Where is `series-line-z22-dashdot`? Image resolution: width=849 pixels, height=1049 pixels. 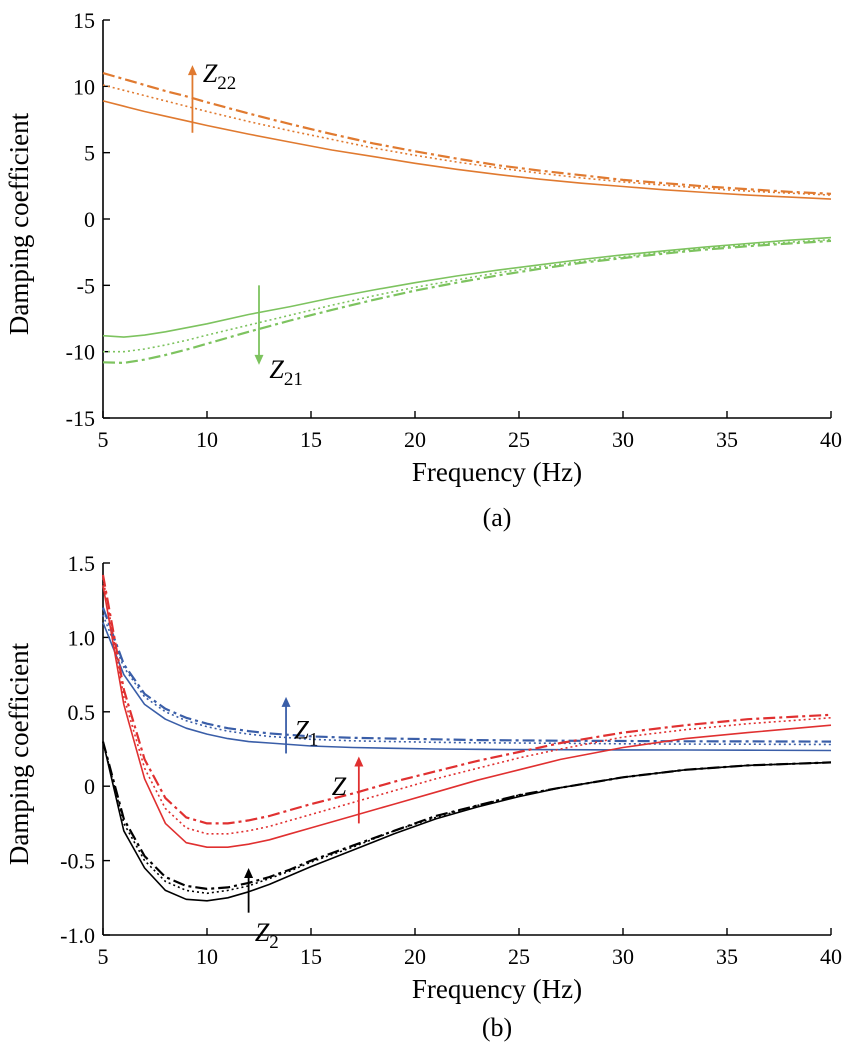 series-line-z22-dashdot is located at coordinates (467, 133).